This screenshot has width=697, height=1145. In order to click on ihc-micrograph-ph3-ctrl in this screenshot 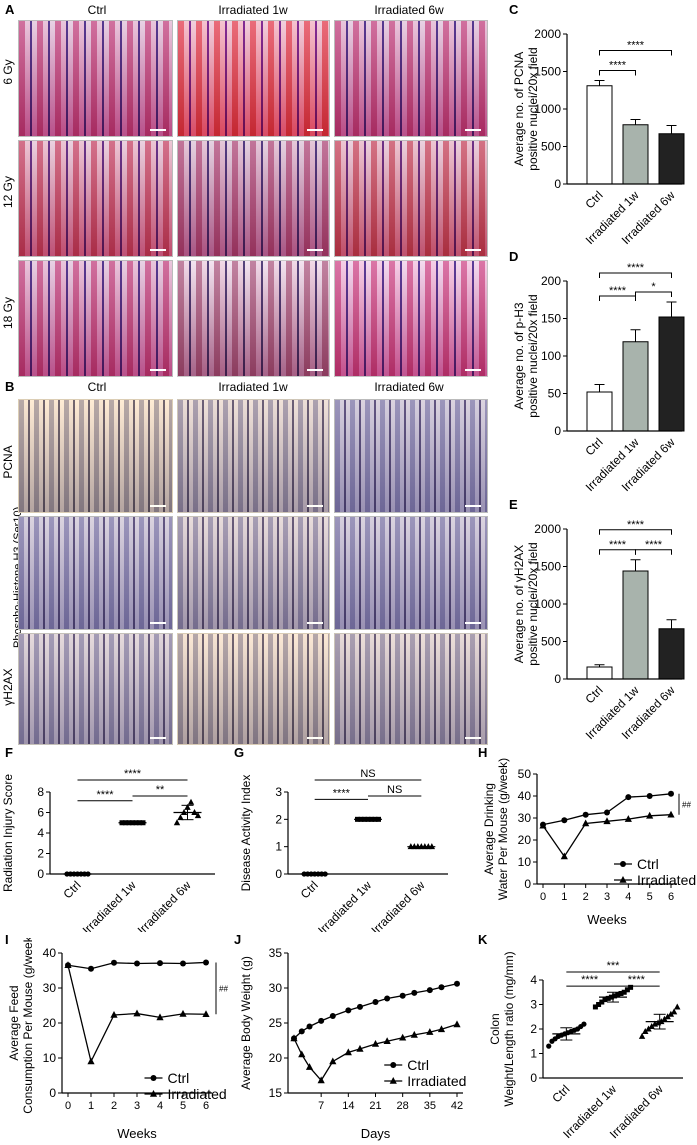, I will do `click(95, 573)`.